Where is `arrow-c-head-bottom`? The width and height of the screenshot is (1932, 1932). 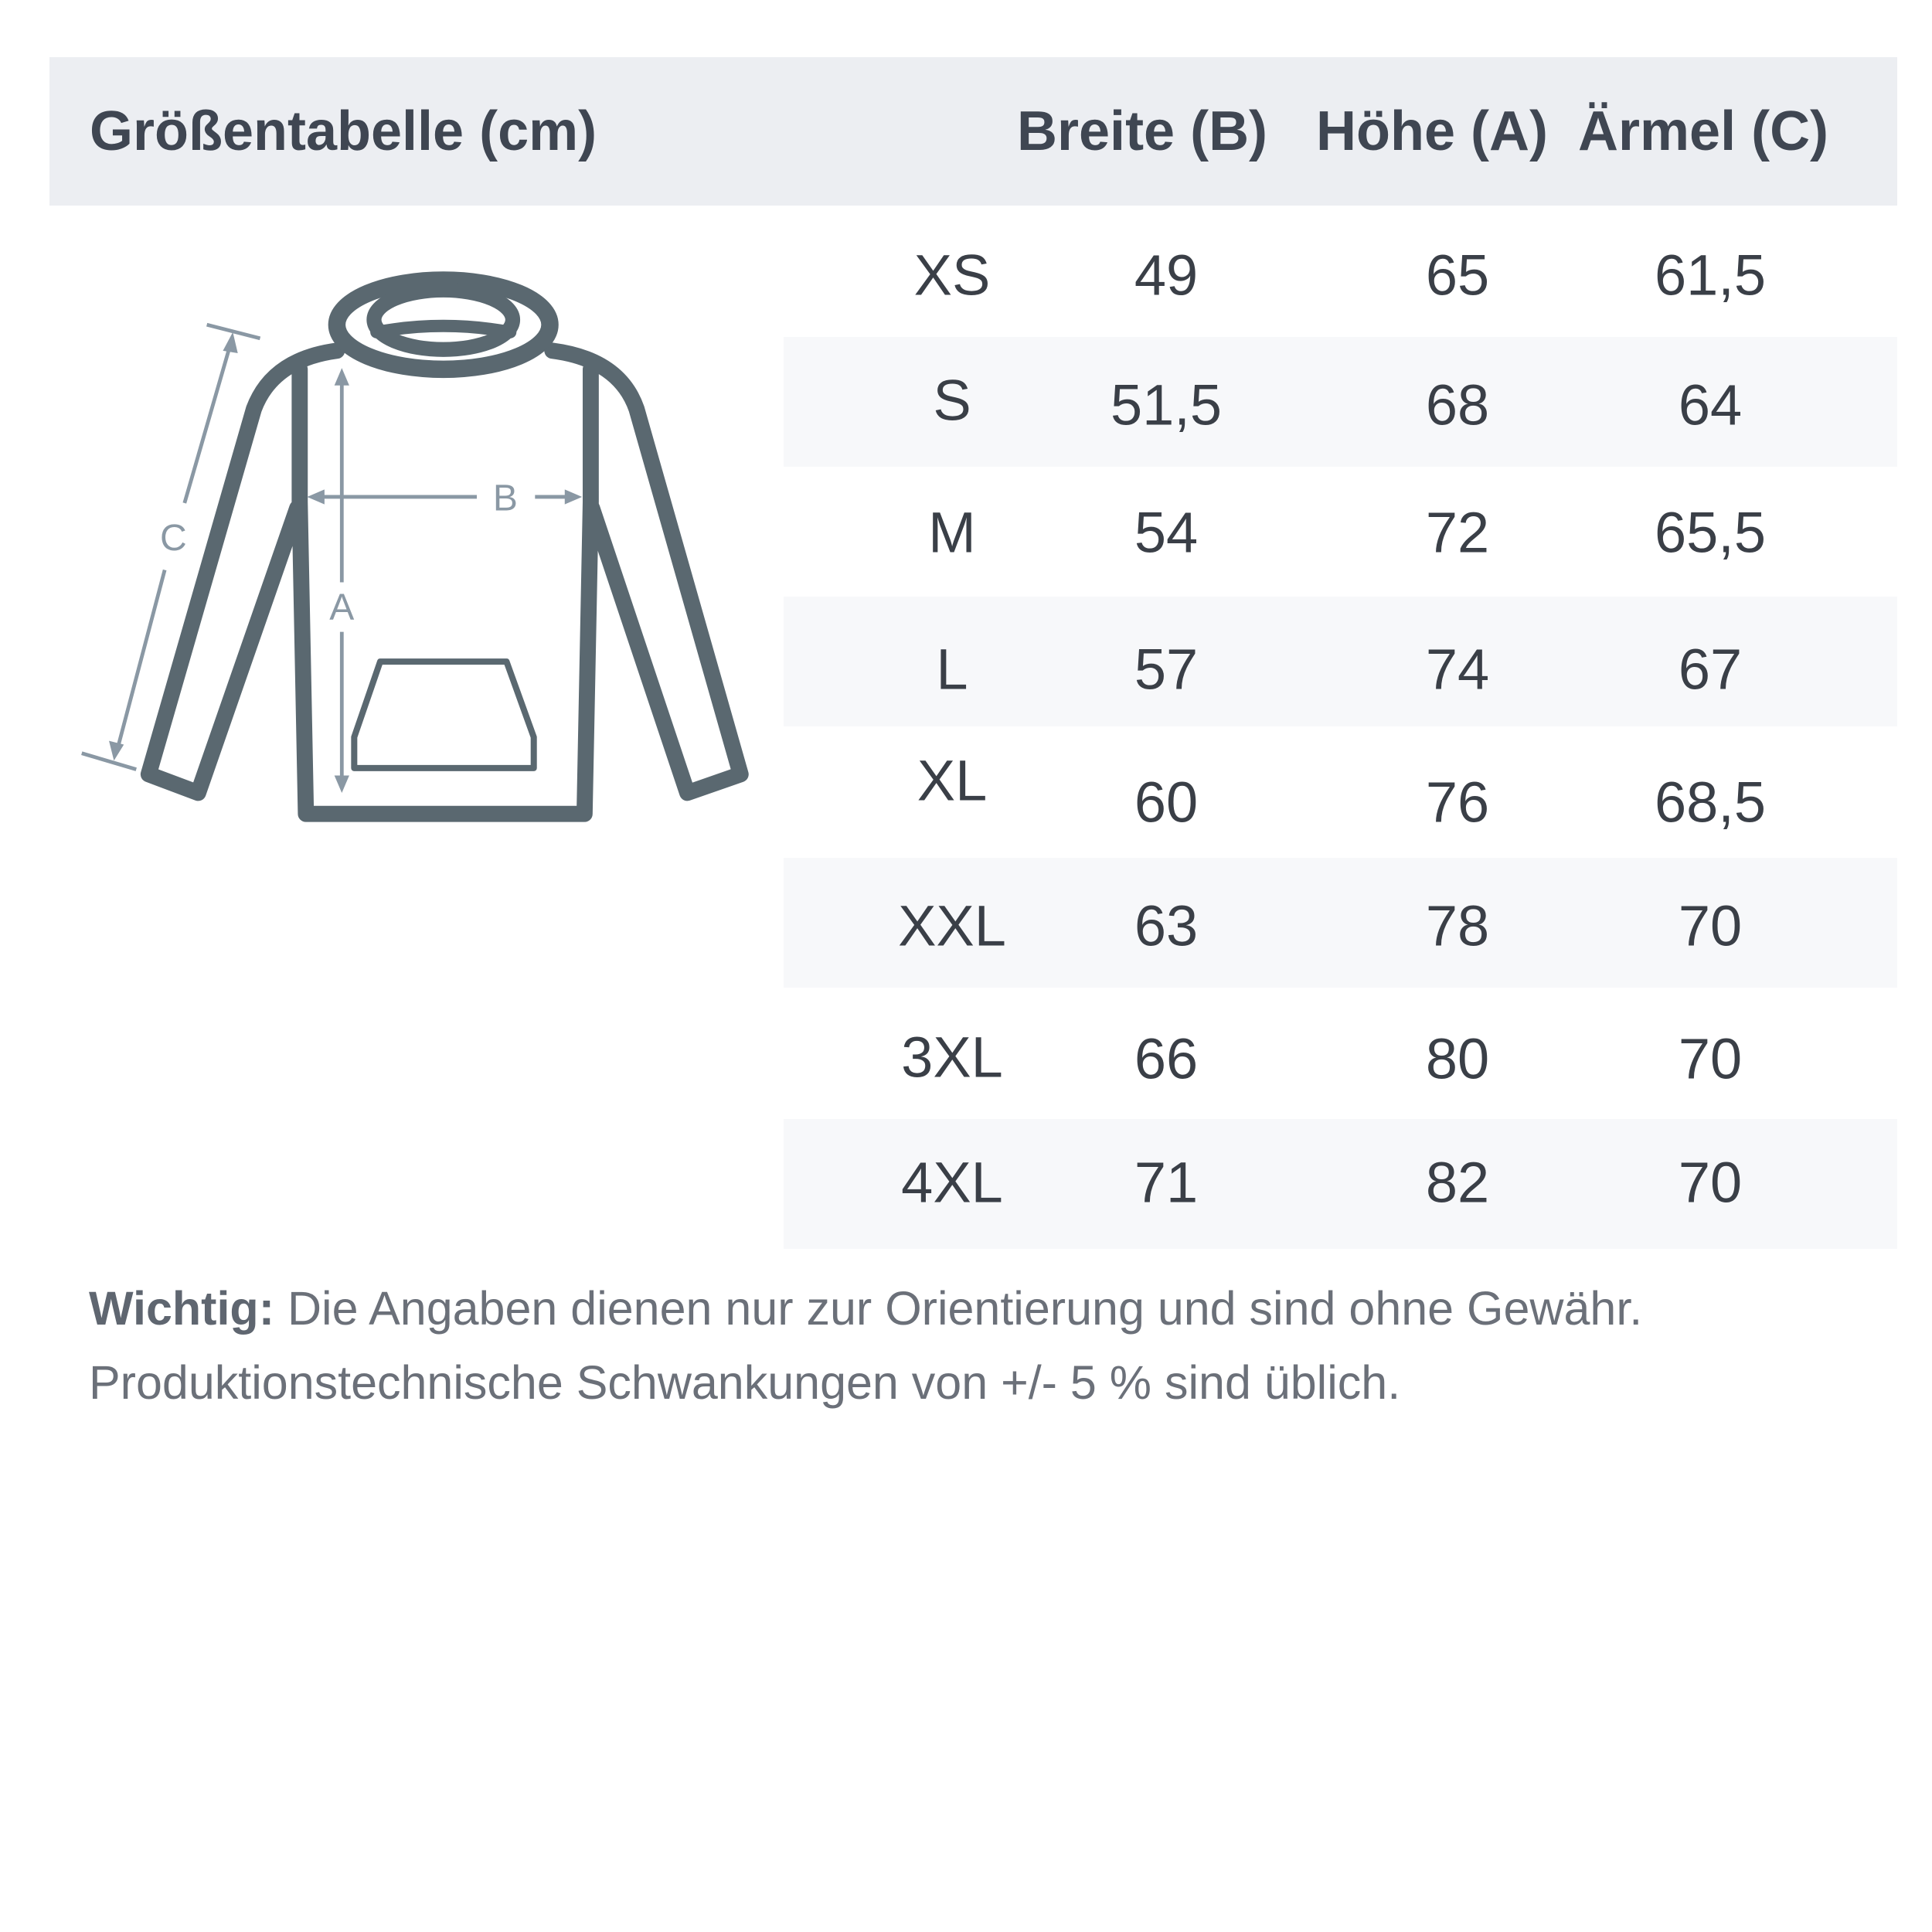
arrow-c-head-bottom is located at coordinates (117, 751).